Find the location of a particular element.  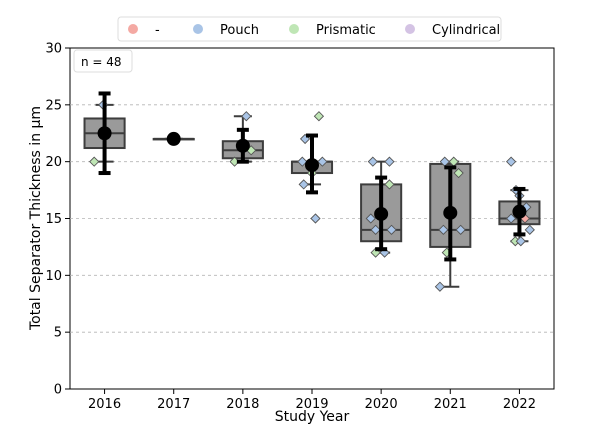

legend-label: Pouch is located at coordinates (239, 30).